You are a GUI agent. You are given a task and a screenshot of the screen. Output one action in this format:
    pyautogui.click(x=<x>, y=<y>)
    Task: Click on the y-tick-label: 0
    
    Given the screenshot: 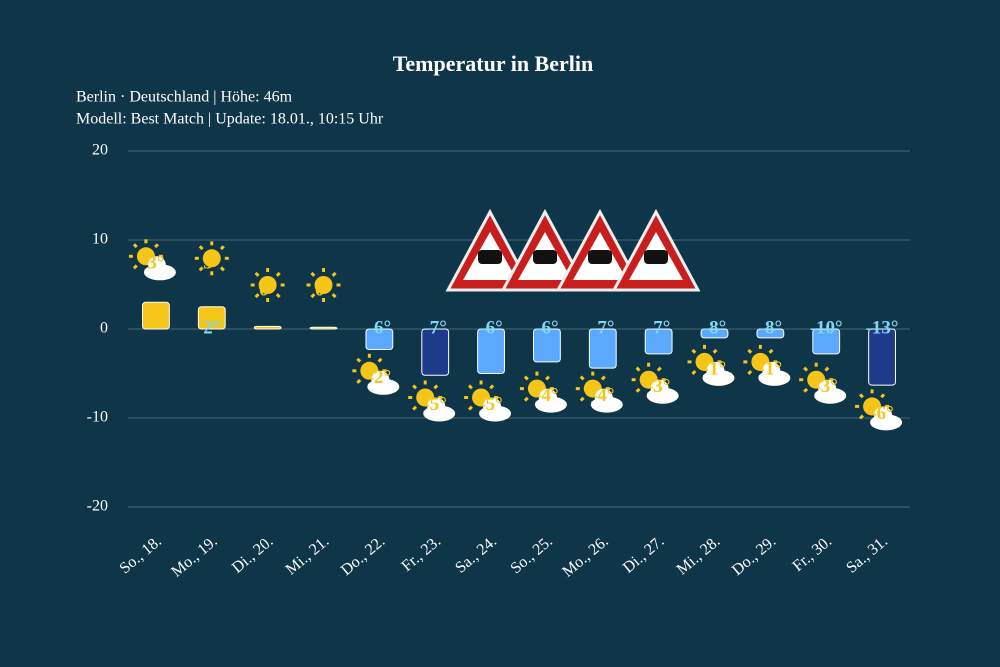 What is the action you would take?
    pyautogui.click(x=104, y=328)
    